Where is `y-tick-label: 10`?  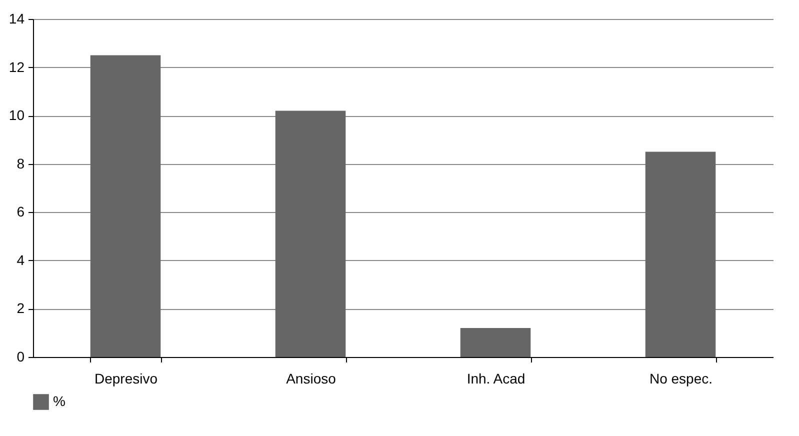 y-tick-label: 10 is located at coordinates (16, 115).